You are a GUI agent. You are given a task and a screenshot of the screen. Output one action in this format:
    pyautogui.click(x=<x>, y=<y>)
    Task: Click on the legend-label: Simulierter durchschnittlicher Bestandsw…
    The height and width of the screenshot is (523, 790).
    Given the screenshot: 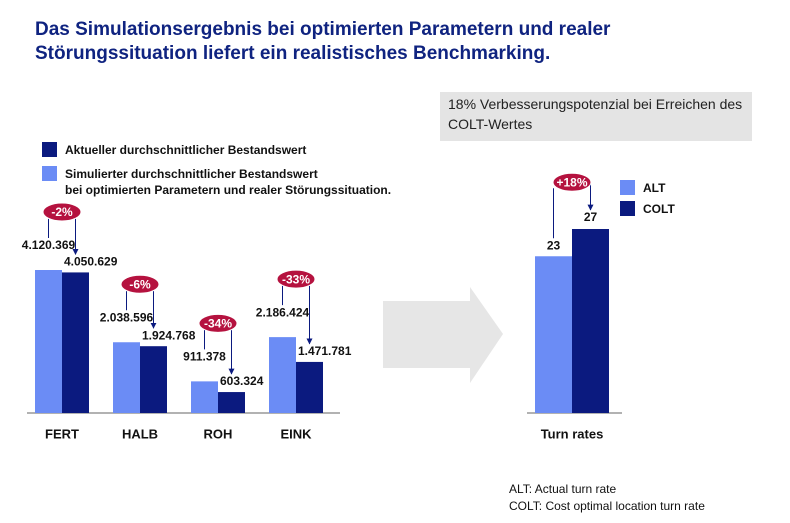 What is the action you would take?
    pyautogui.click(x=228, y=182)
    